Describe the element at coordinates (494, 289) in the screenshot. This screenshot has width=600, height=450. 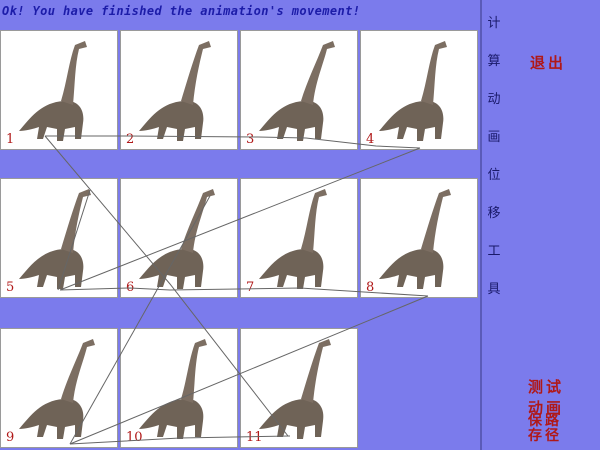
I see `title-char: 具` at that location.